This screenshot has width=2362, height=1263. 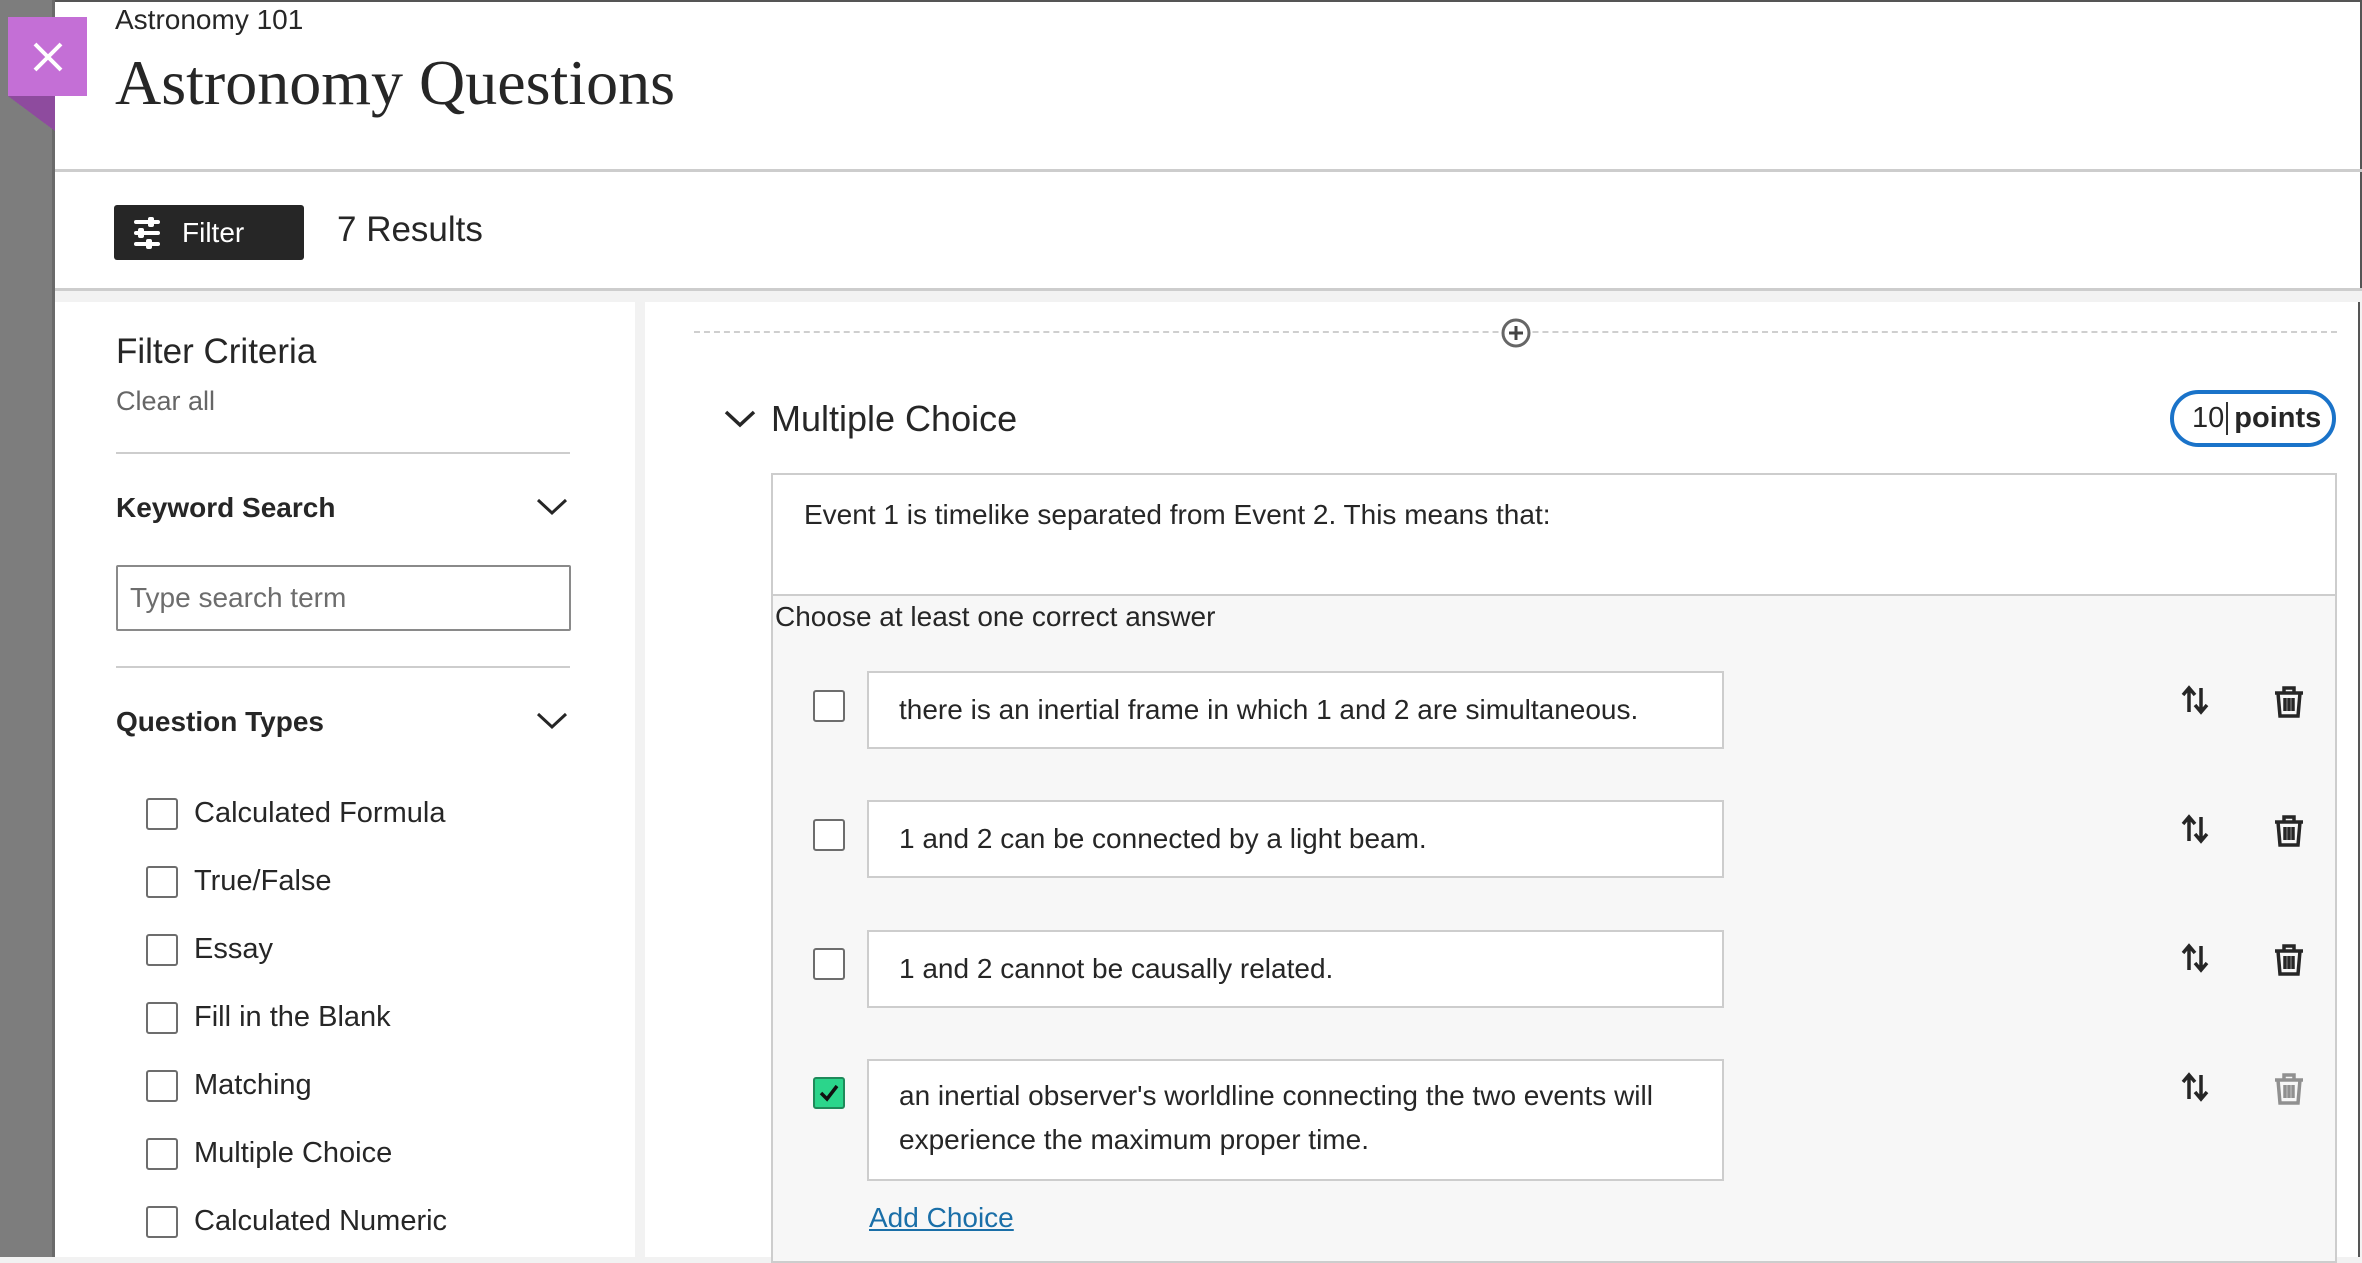 What do you see at coordinates (147, 232) in the screenshot?
I see `sliders-icon` at bounding box center [147, 232].